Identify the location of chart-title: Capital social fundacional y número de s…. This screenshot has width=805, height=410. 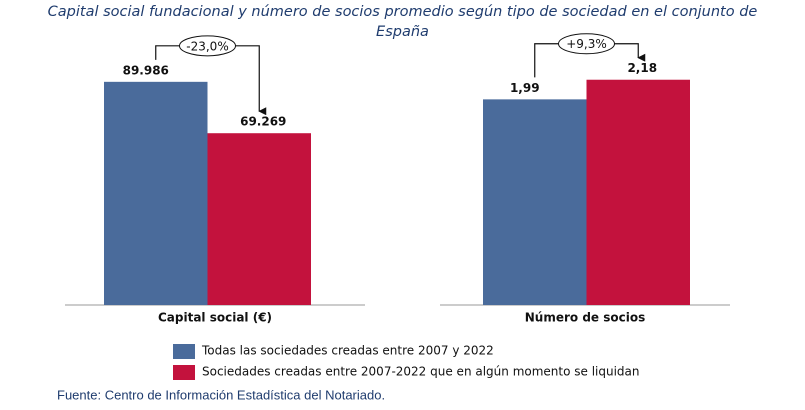
(402, 22).